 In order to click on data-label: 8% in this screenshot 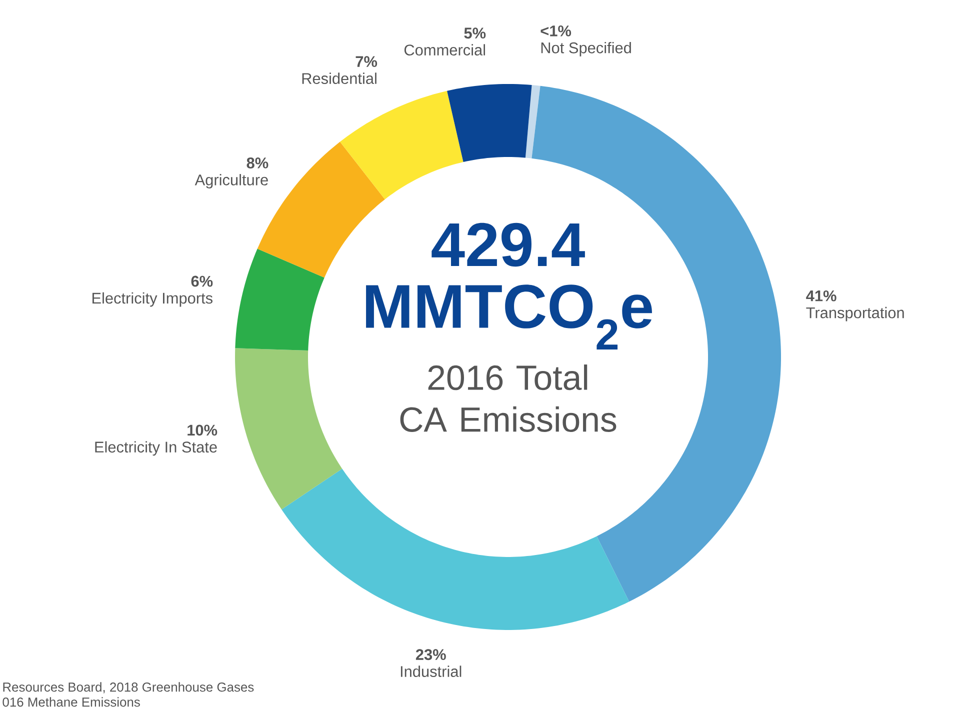, I will do `click(257, 163)`.